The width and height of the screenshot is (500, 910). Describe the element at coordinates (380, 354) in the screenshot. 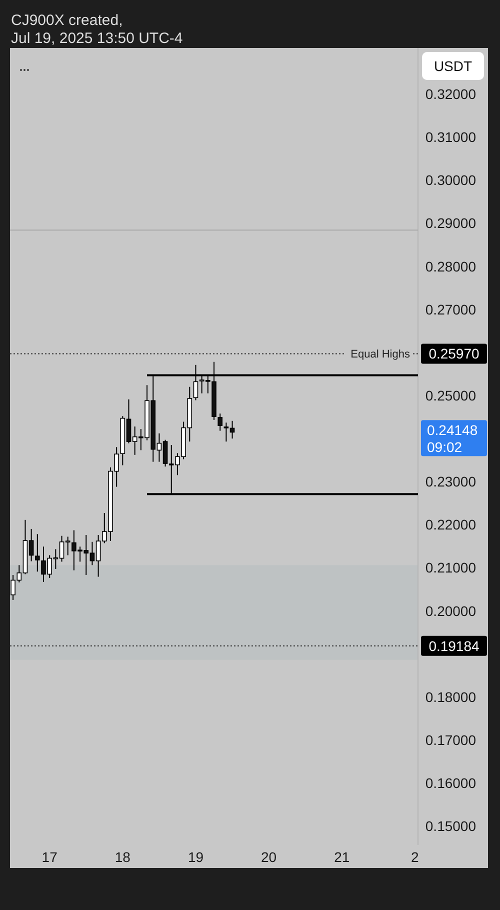

I see `ref-line-label: Equal Highs` at that location.